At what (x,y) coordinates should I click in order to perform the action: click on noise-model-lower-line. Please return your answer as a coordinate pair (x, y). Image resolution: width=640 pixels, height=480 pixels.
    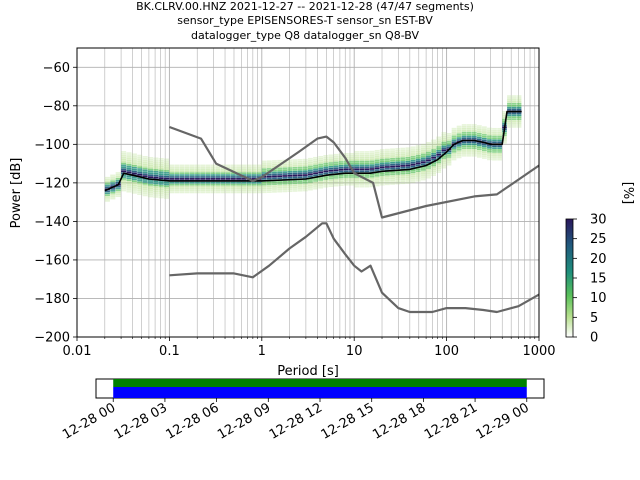
    Looking at the image, I should click on (354, 268).